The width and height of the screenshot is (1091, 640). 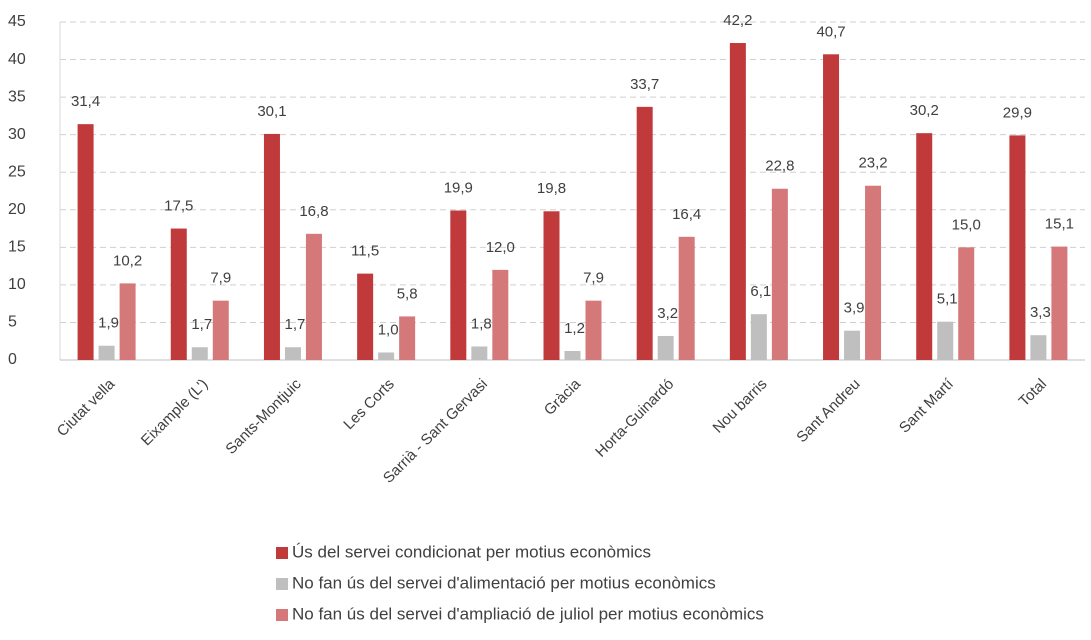 I want to click on x-tick-label: Nou barris, so click(x=740, y=406).